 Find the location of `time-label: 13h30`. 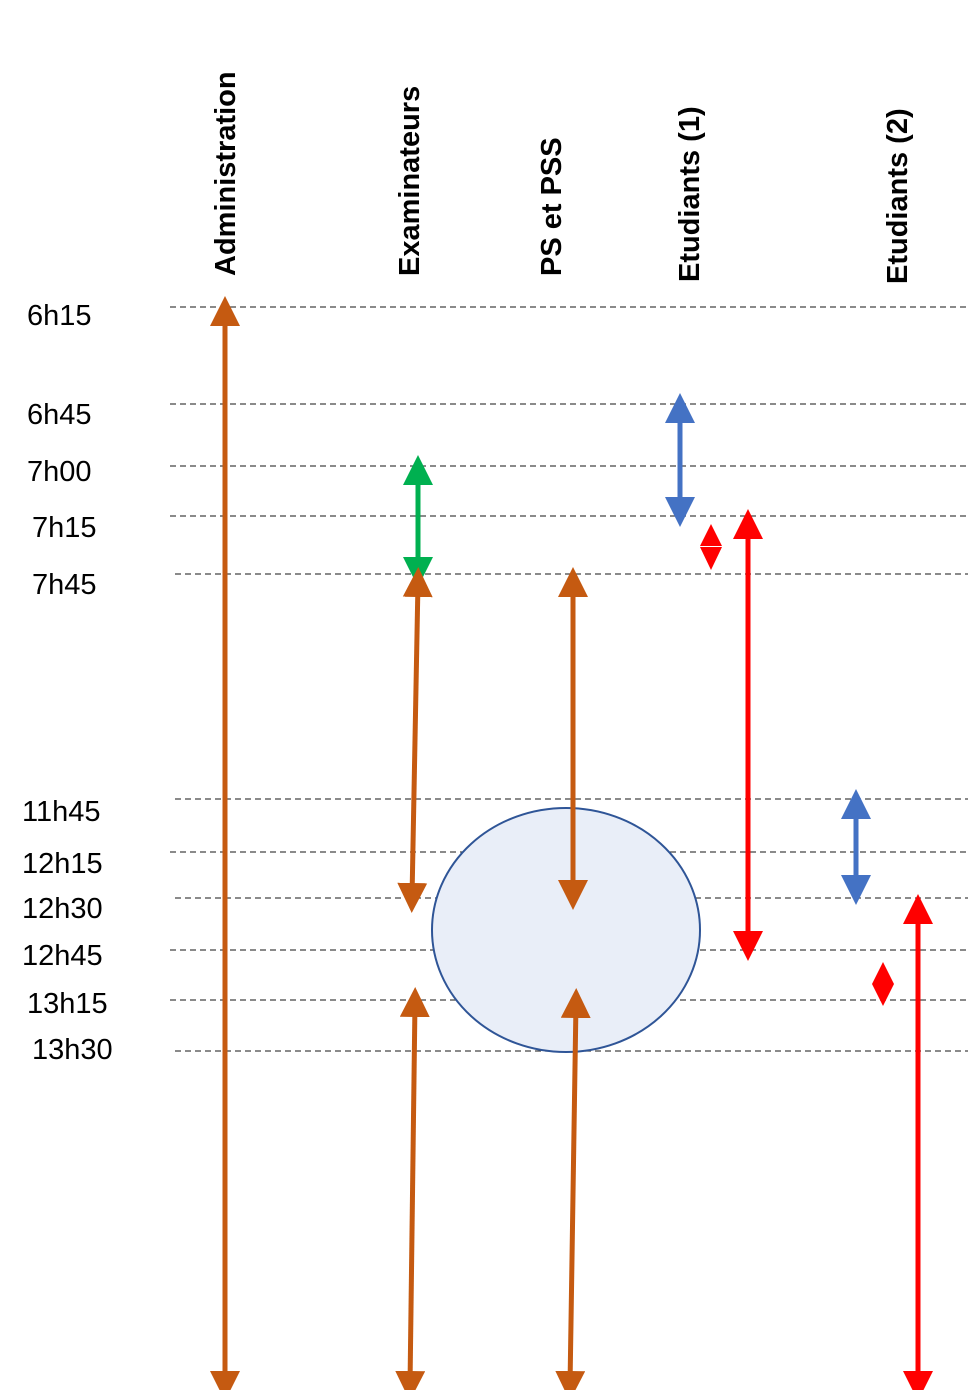

time-label: 13h30 is located at coordinates (72, 1050).